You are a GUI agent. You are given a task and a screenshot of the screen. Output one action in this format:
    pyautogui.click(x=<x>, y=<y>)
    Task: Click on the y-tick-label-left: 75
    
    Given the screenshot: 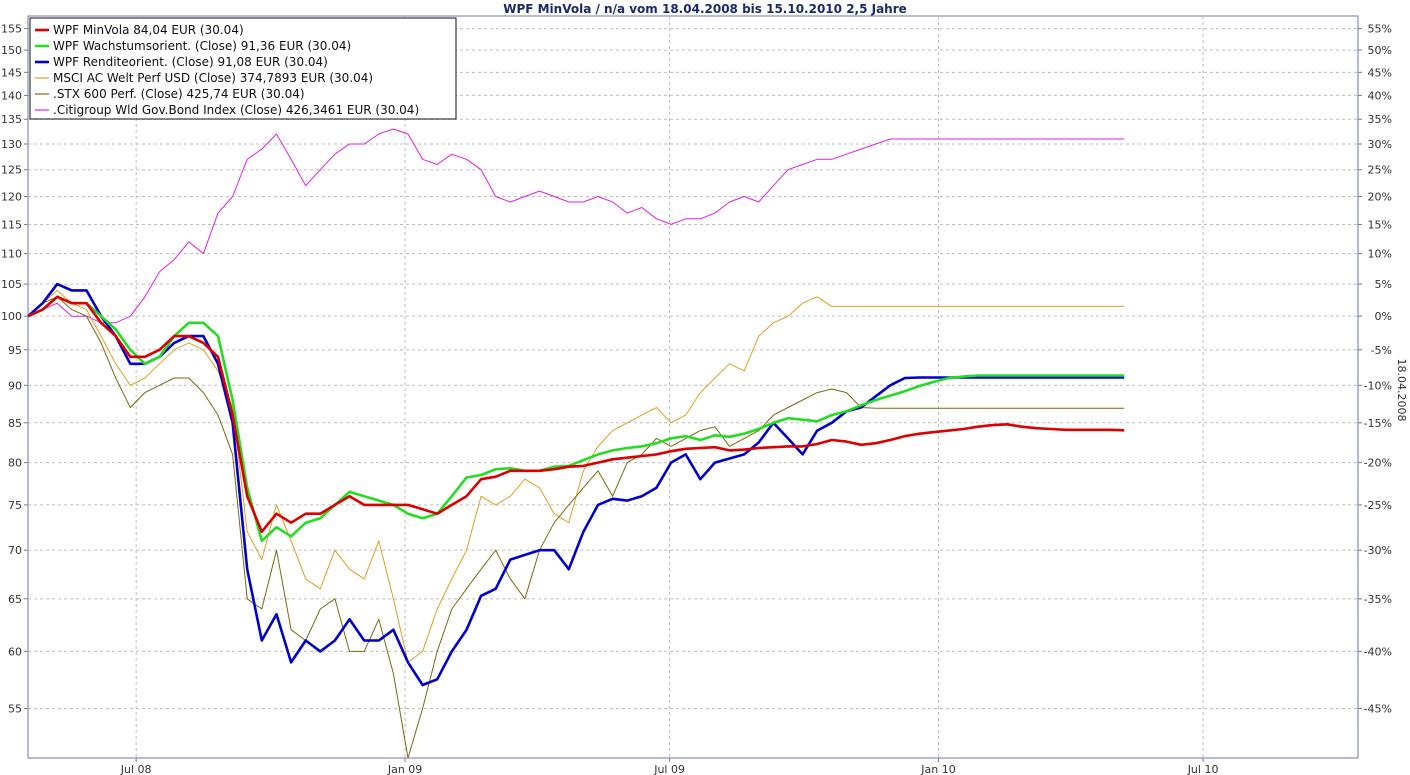 What is the action you would take?
    pyautogui.click(x=15, y=505)
    